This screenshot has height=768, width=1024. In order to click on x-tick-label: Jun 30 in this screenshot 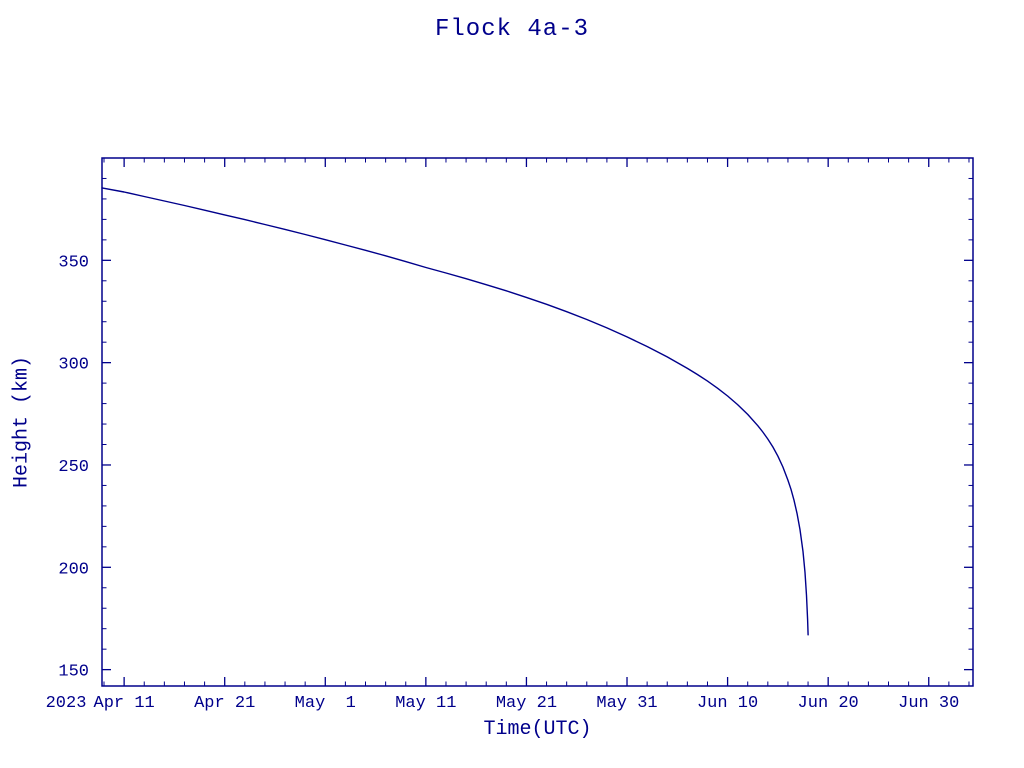, I will do `click(928, 703)`.